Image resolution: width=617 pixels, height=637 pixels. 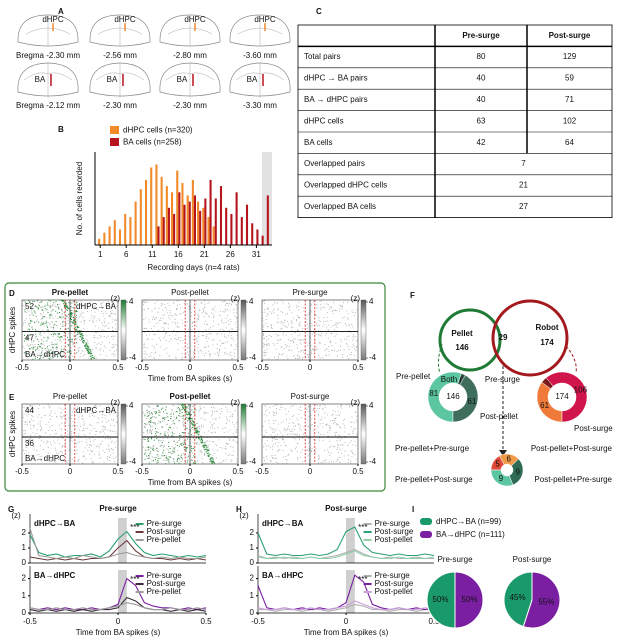 I want to click on direction-label: BA→dHPC, so click(x=45, y=458).